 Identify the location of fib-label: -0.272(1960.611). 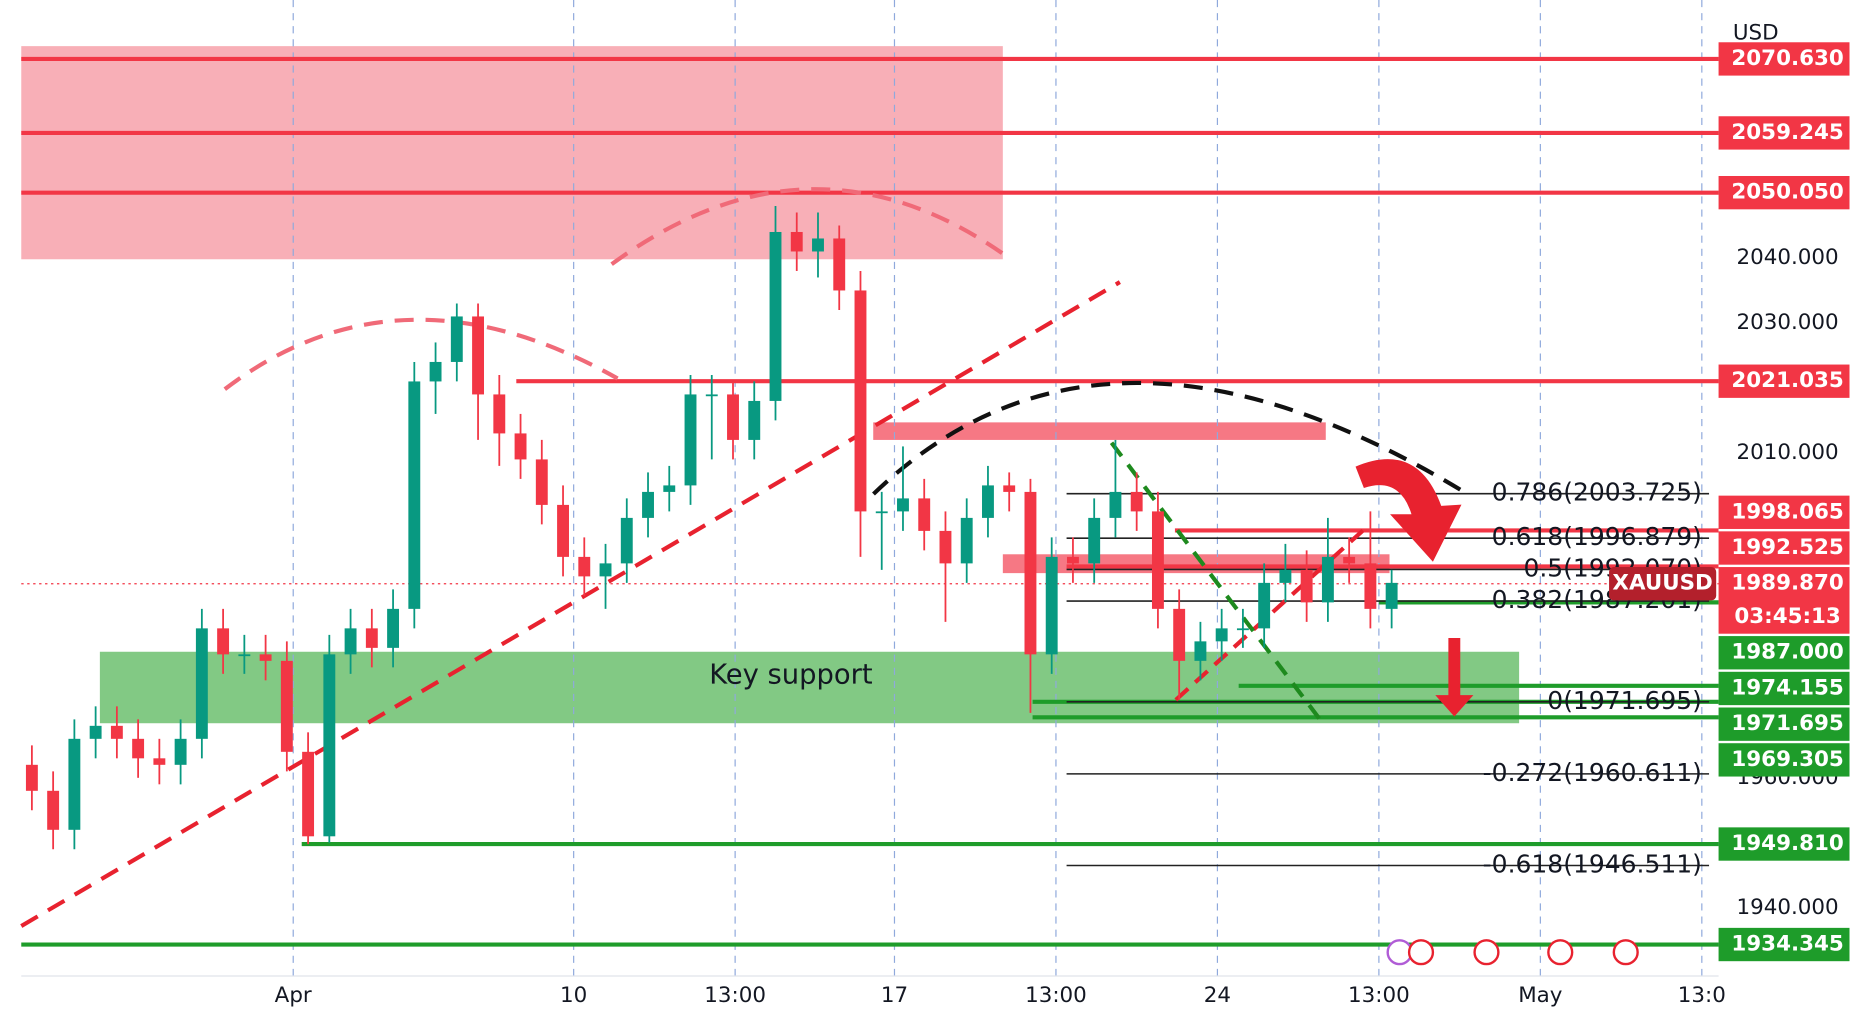
(1592, 772).